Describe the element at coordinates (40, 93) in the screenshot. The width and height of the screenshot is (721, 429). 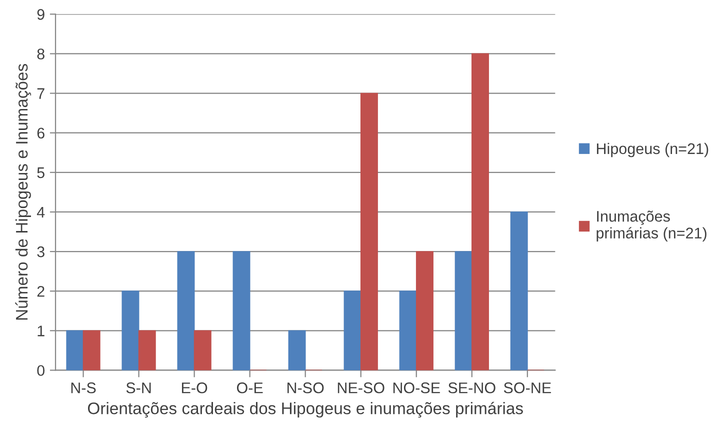
I see `y-tick-label: 7` at that location.